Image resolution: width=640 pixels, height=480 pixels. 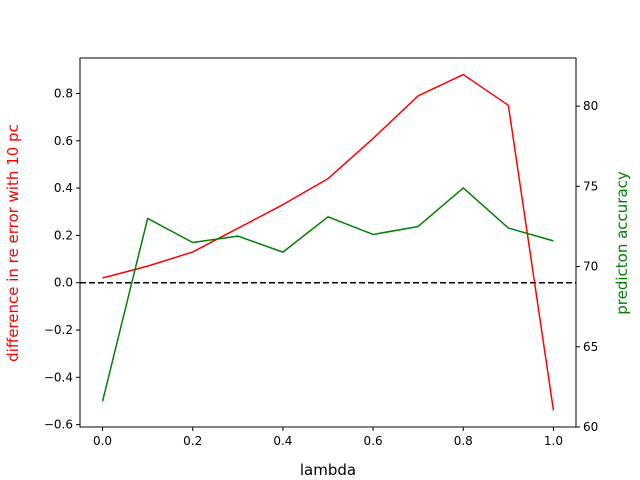 What do you see at coordinates (590, 427) in the screenshot?
I see `right-tick-label: 60` at bounding box center [590, 427].